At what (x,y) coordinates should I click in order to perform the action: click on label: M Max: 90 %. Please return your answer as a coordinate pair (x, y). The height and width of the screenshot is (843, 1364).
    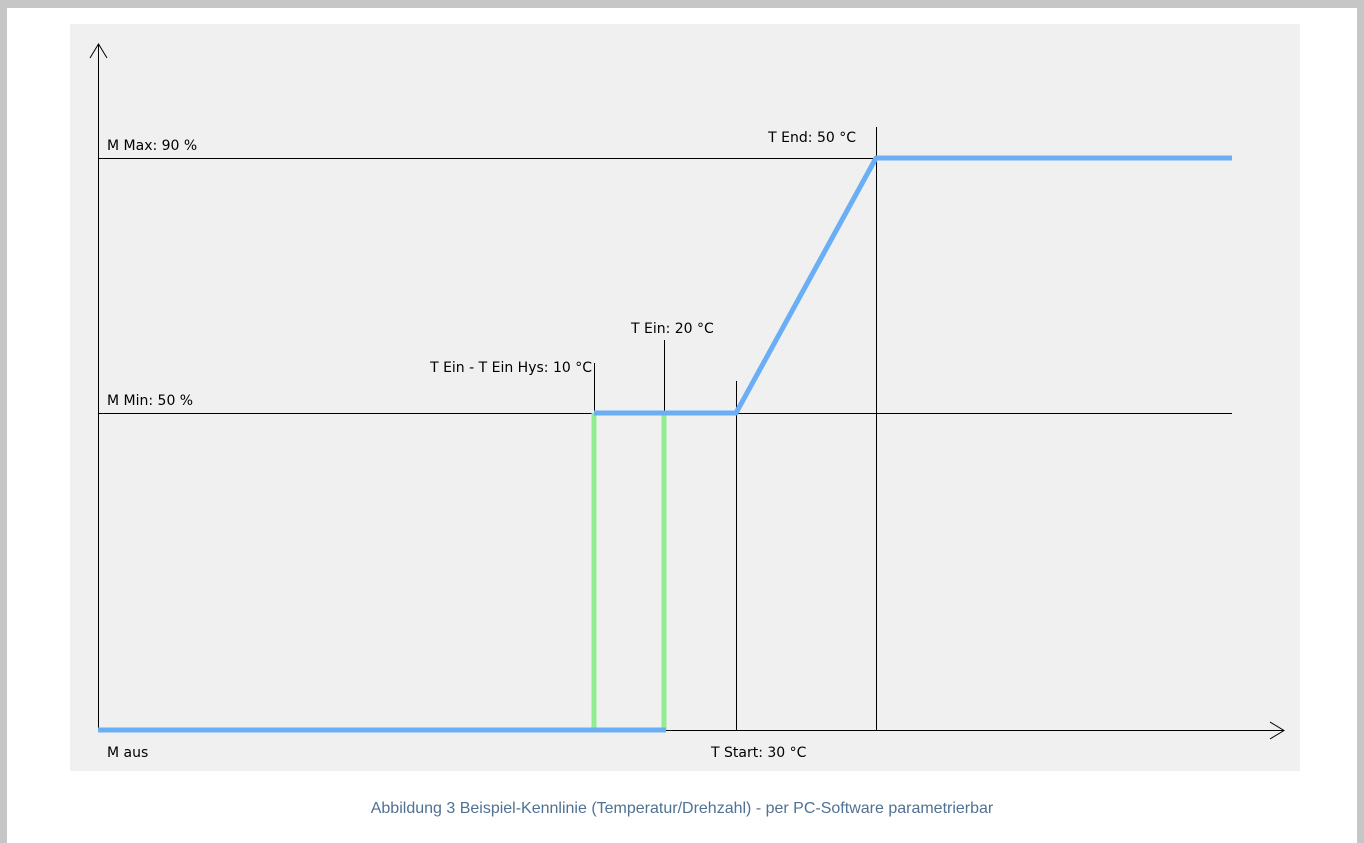
    Looking at the image, I should click on (152, 146).